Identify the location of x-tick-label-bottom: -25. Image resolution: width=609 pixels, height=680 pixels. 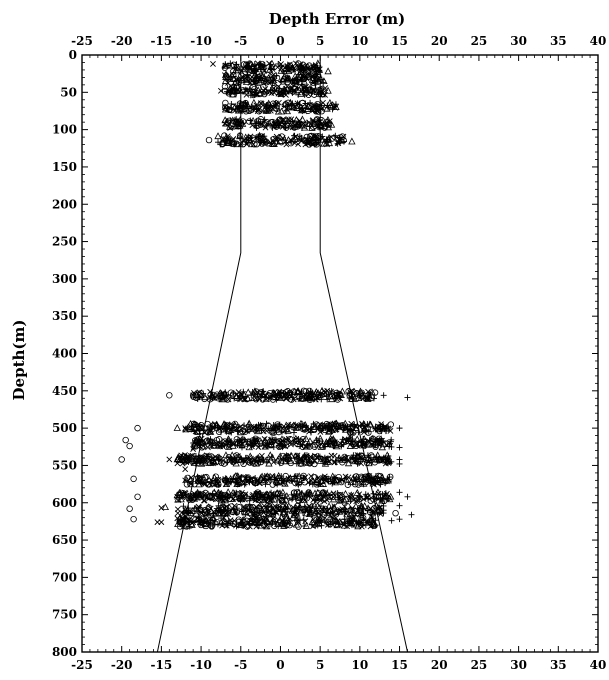
(82, 665).